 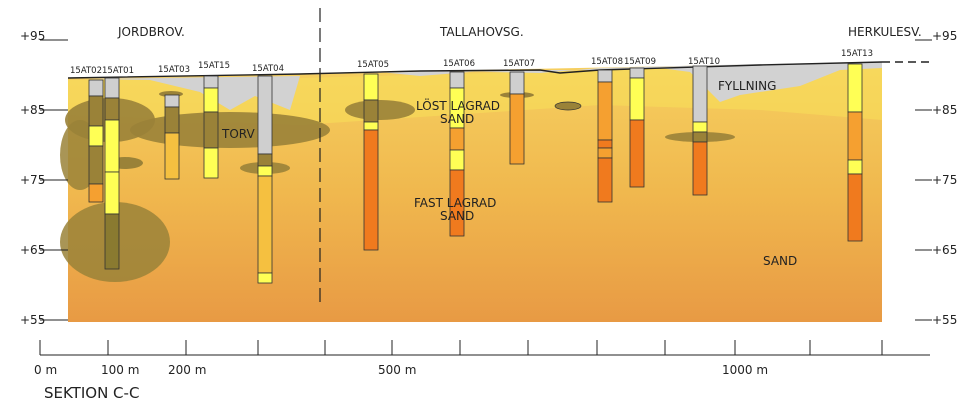 What do you see at coordinates (174, 70) in the screenshot?
I see `borehole-label: 15AT03` at bounding box center [174, 70].